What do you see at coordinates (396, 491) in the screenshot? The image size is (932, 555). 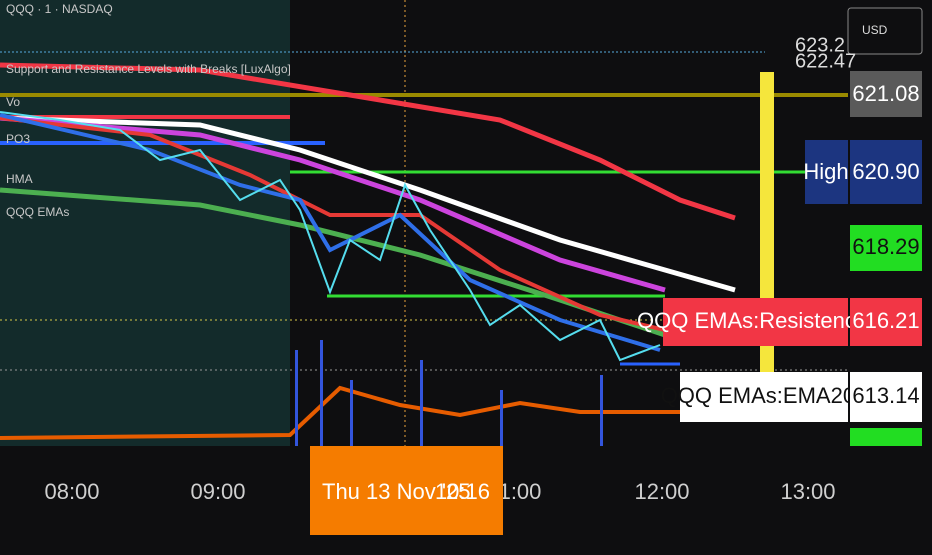 I see `cursor-date: Thu 13 Nov '25` at bounding box center [396, 491].